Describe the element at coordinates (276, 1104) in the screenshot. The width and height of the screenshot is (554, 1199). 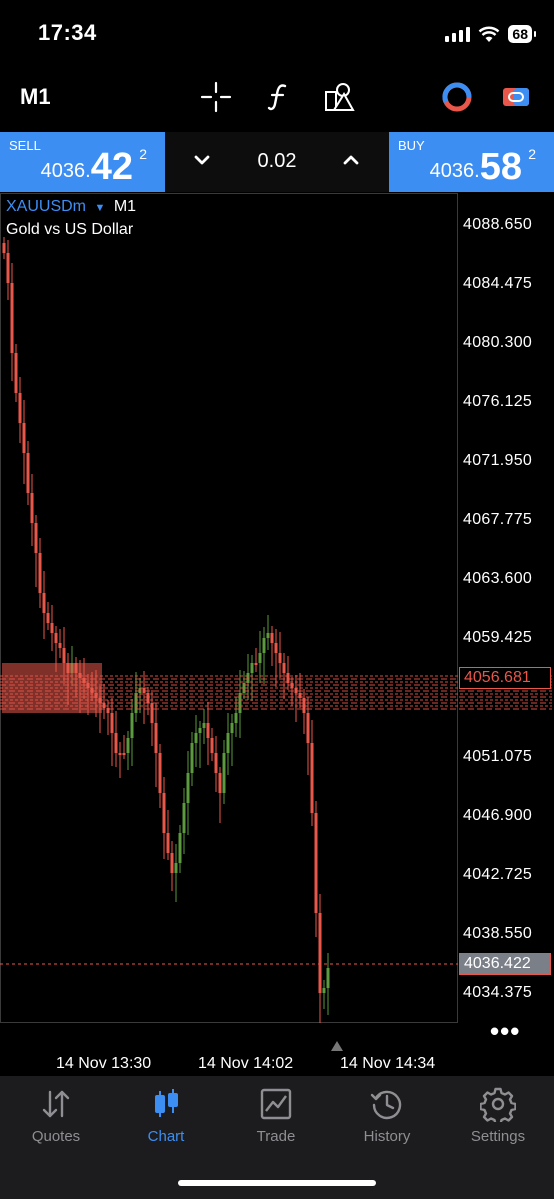
I see `trade-chart-icon` at that location.